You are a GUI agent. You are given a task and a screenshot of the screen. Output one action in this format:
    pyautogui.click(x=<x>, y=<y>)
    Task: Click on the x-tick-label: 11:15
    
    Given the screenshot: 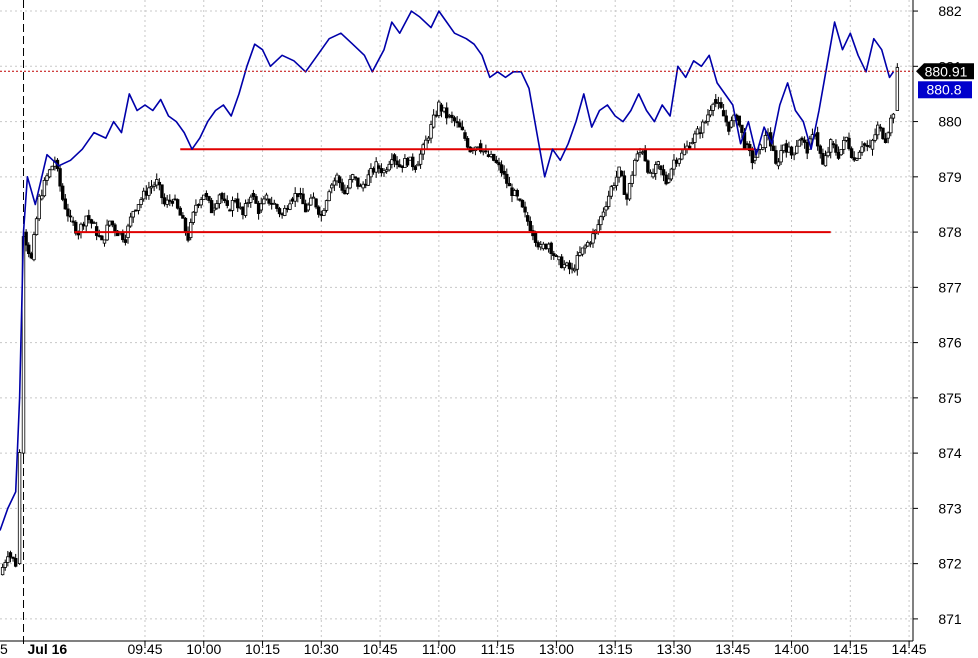 What is the action you would take?
    pyautogui.click(x=498, y=649)
    